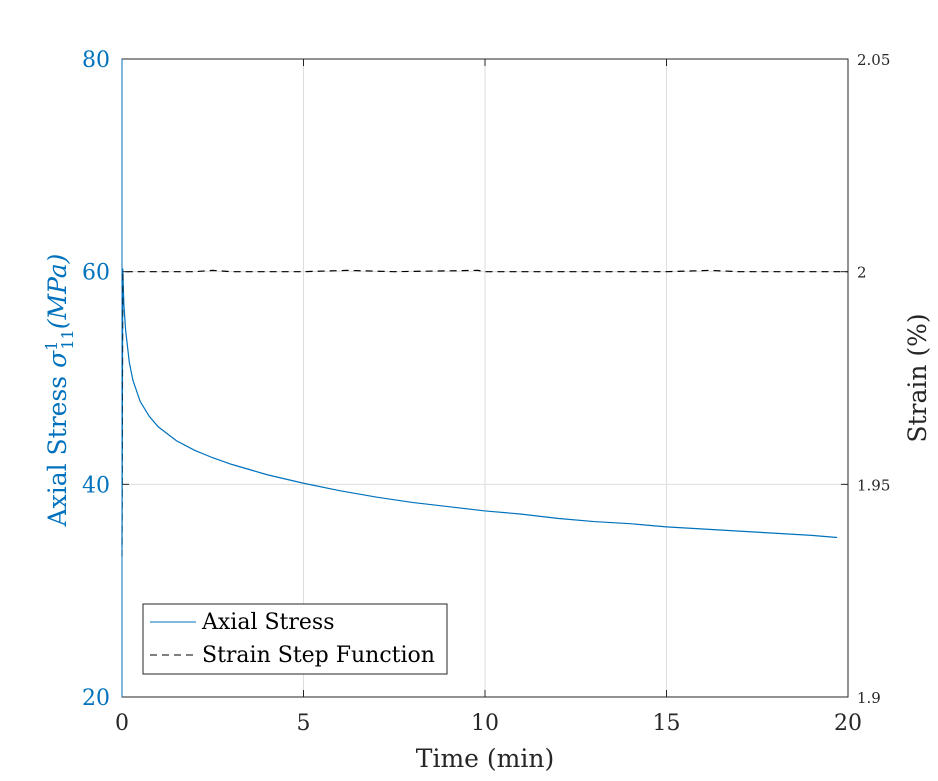  What do you see at coordinates (873, 485) in the screenshot?
I see `y-right-tick-label-1: 1.95` at bounding box center [873, 485].